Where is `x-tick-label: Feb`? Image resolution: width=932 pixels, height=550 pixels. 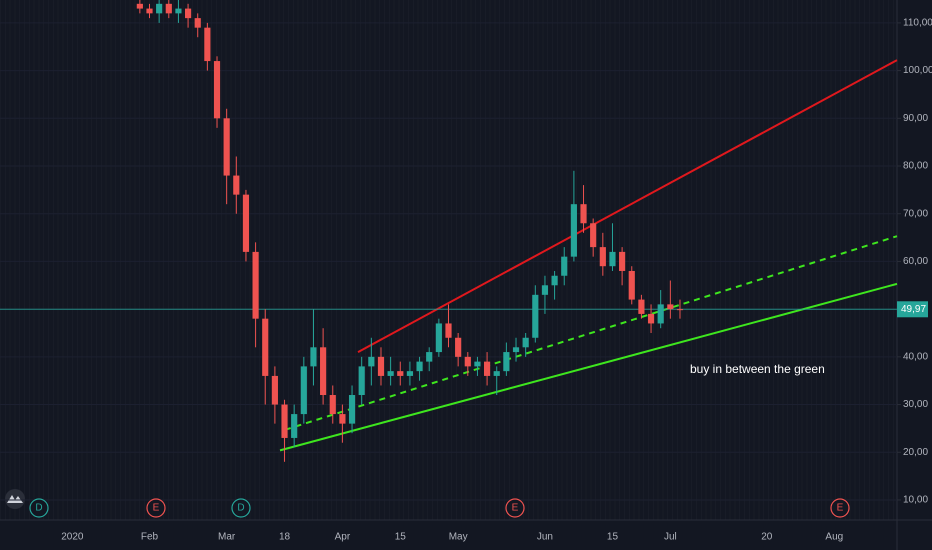
x-tick-label: Feb is located at coordinates (150, 537).